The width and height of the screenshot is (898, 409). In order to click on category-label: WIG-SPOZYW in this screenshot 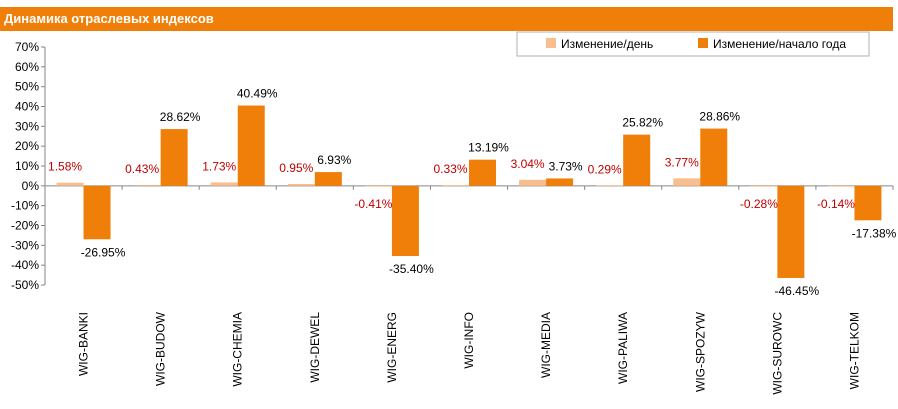, I will do `click(700, 351)`.